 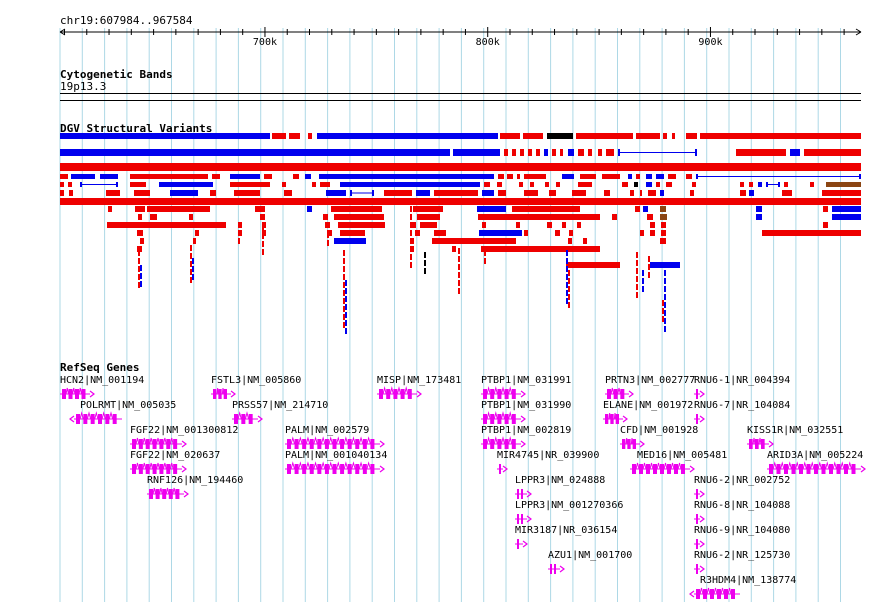 What do you see at coordinates (815, 455) in the screenshot?
I see `gene-label: ARID3A|NM_005224` at bounding box center [815, 455].